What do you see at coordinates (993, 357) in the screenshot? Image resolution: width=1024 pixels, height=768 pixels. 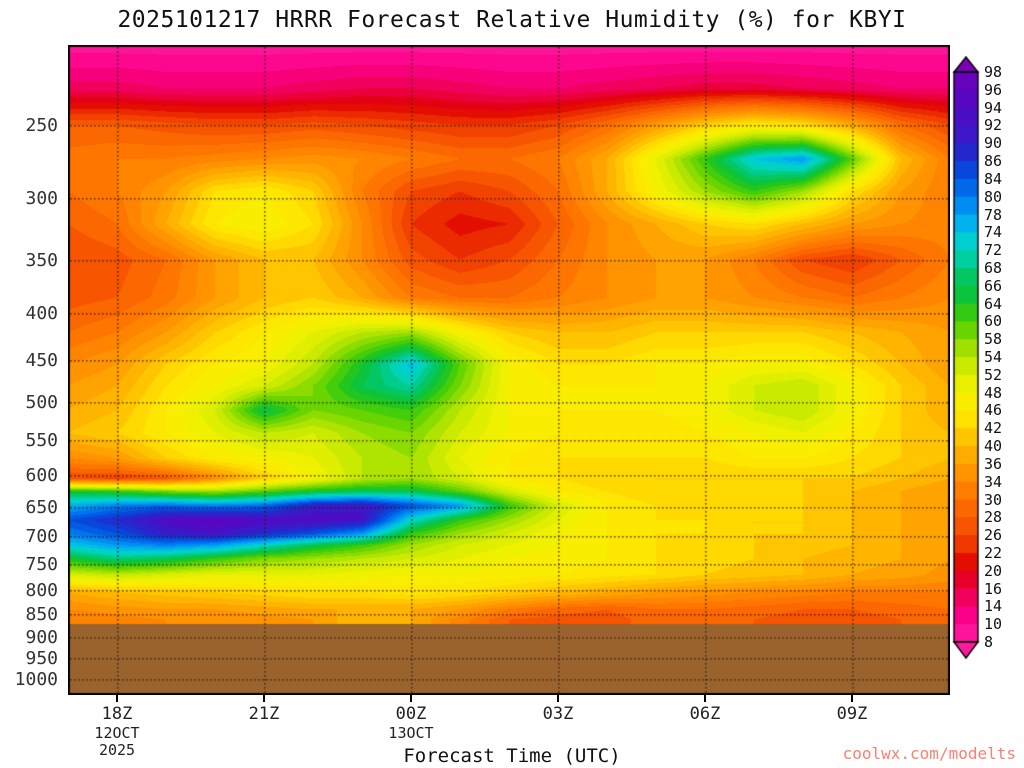 I see `colorbar-tick-label: 54` at bounding box center [993, 357].